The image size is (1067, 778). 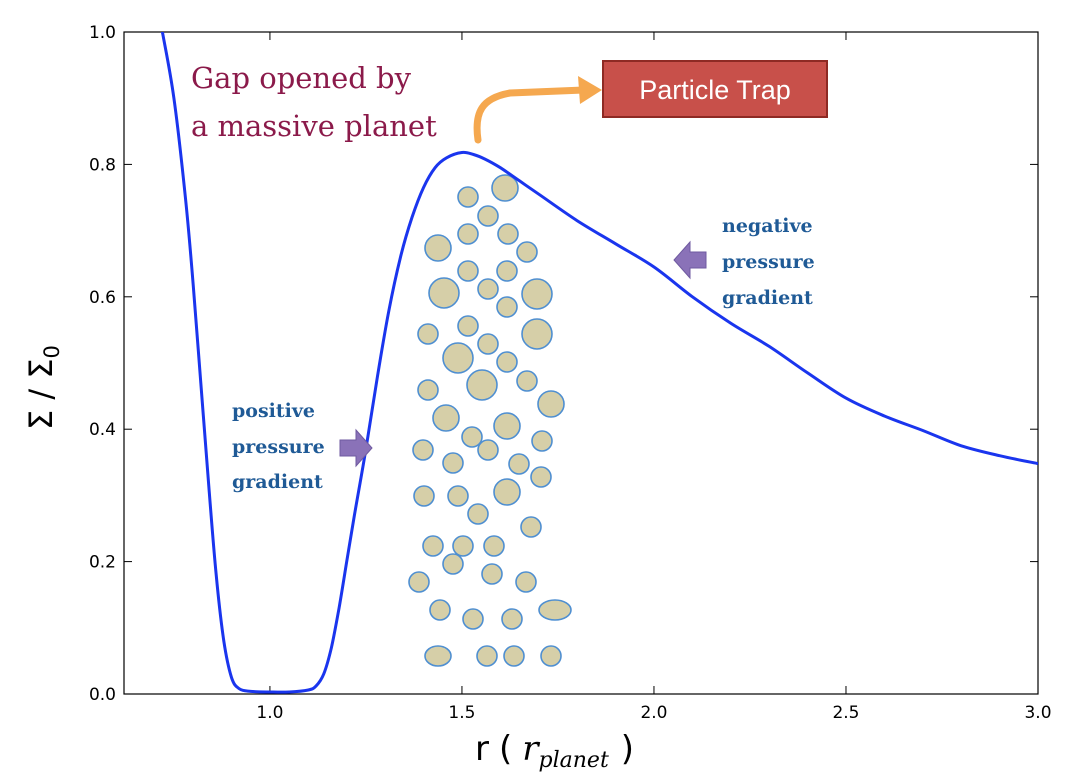 I want to click on positive-gradient-line2: pressure, so click(x=278, y=447).